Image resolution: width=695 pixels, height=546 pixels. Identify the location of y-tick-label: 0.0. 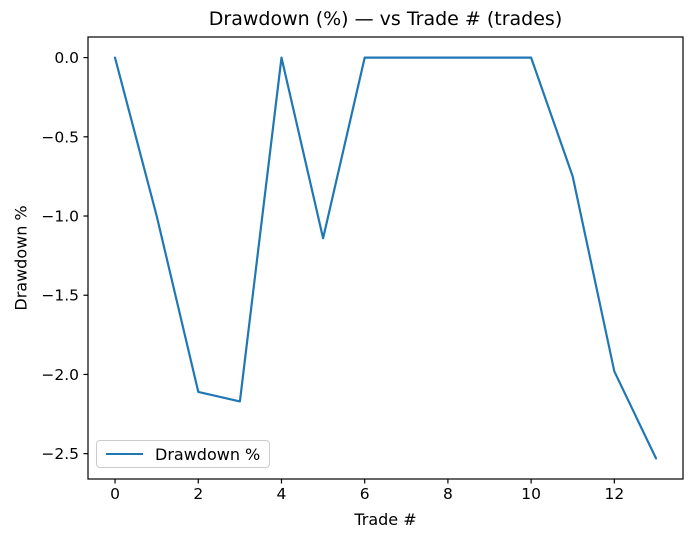
(66, 58).